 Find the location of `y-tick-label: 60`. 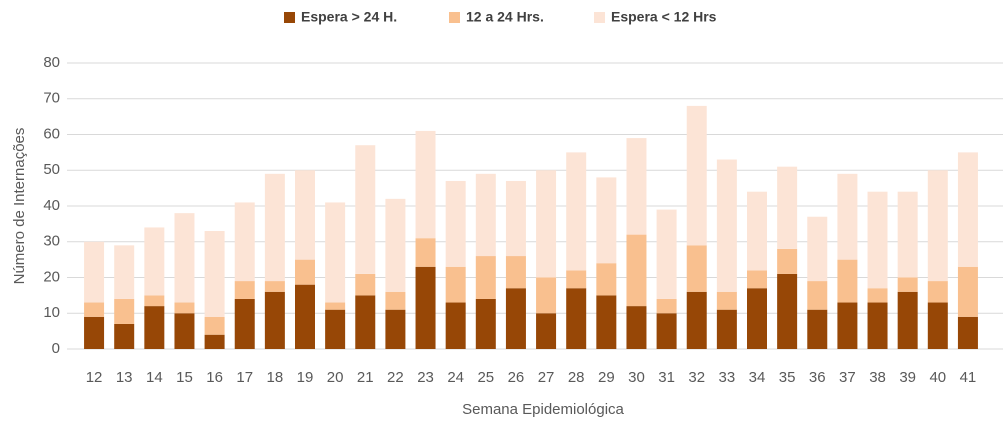

y-tick-label: 60 is located at coordinates (51, 133).